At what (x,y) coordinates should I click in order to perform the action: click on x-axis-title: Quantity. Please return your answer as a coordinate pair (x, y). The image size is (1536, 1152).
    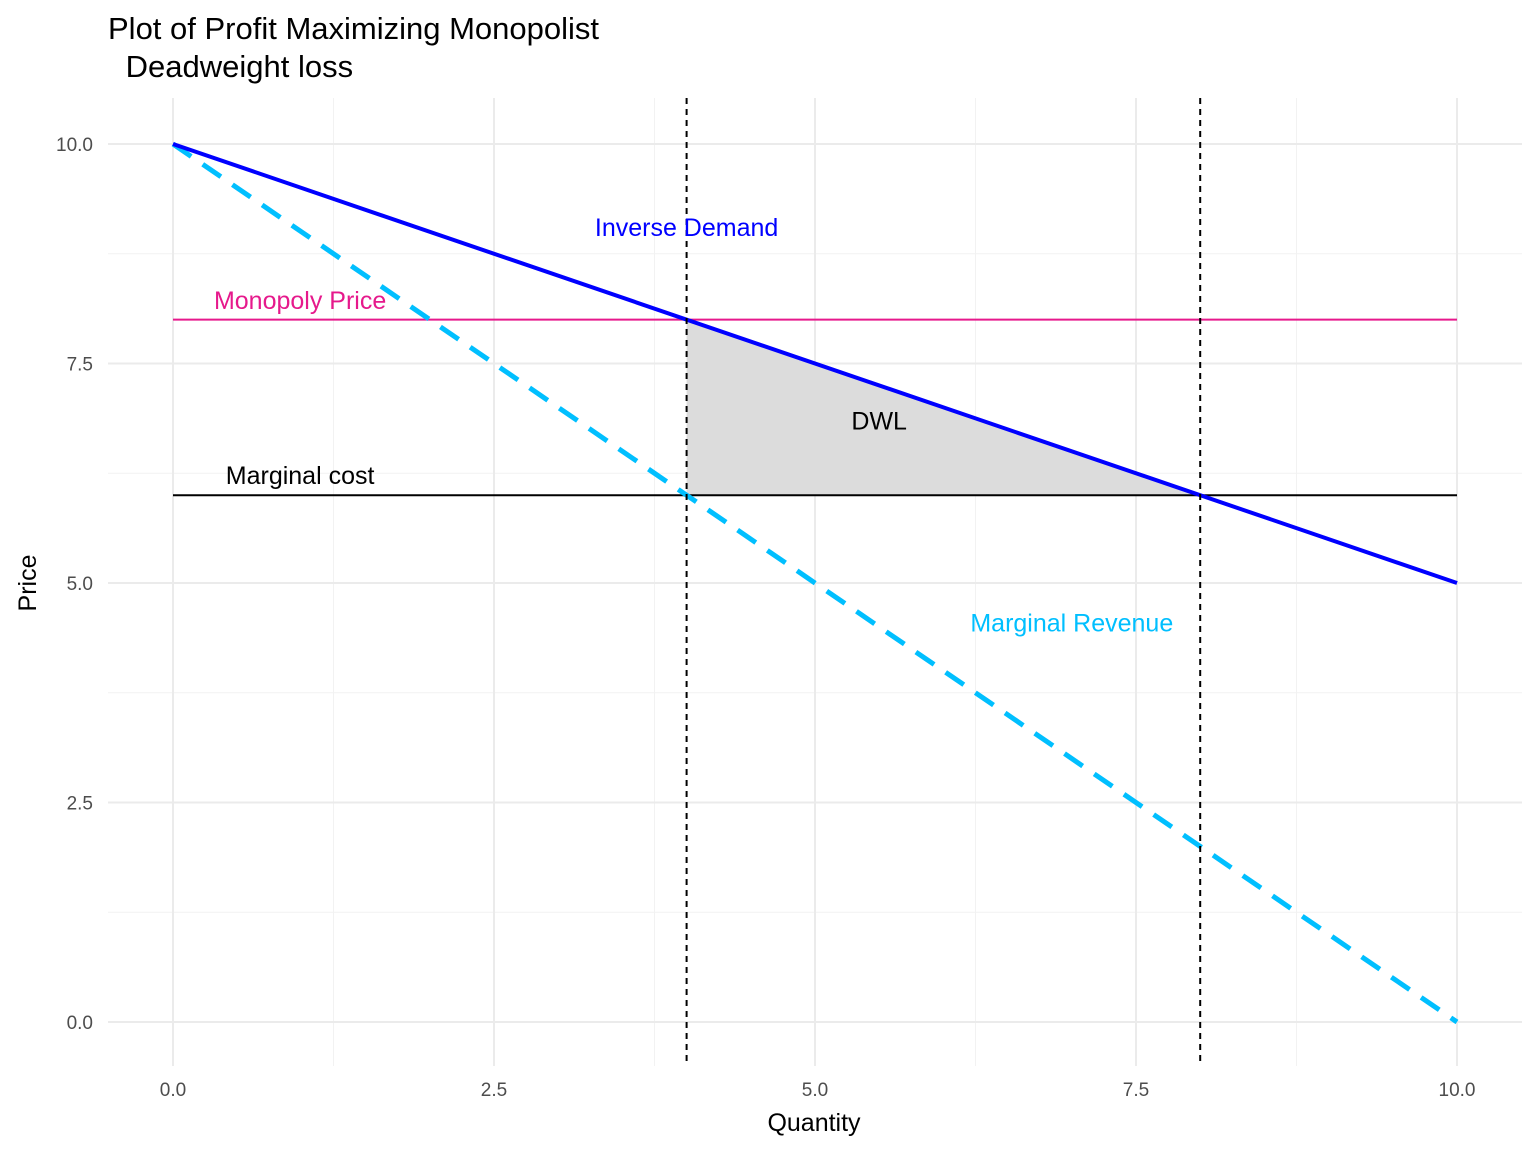
    Looking at the image, I should click on (814, 1123).